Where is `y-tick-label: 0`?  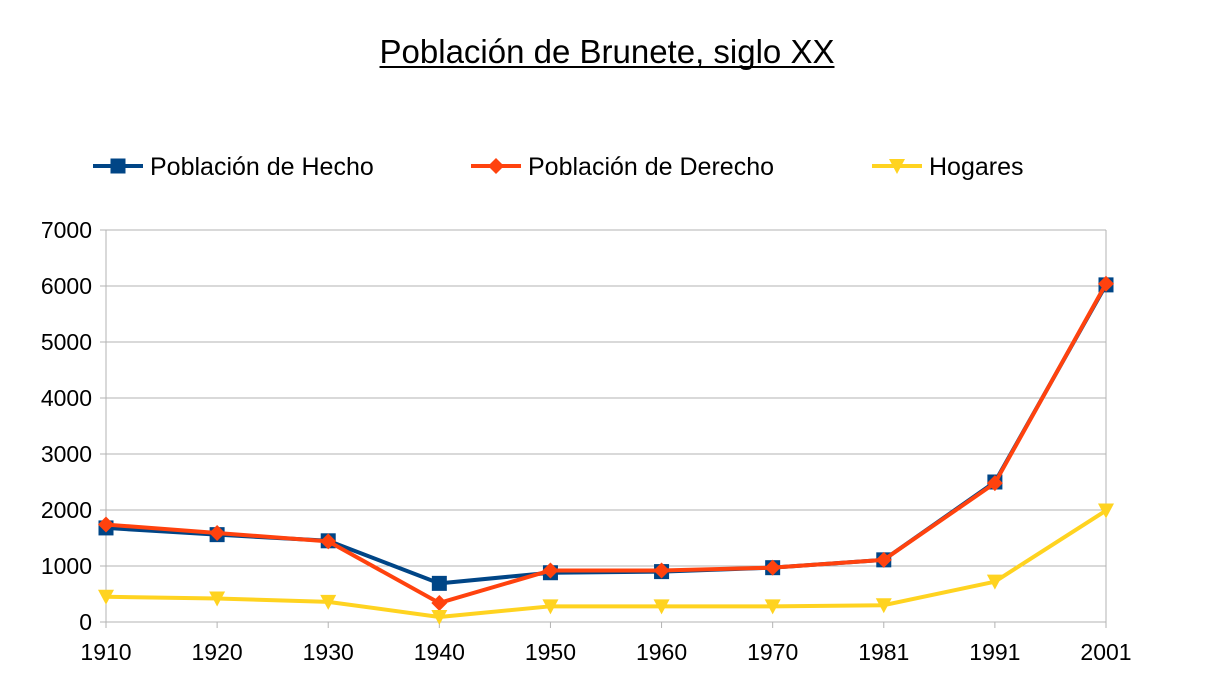 y-tick-label: 0 is located at coordinates (85, 622).